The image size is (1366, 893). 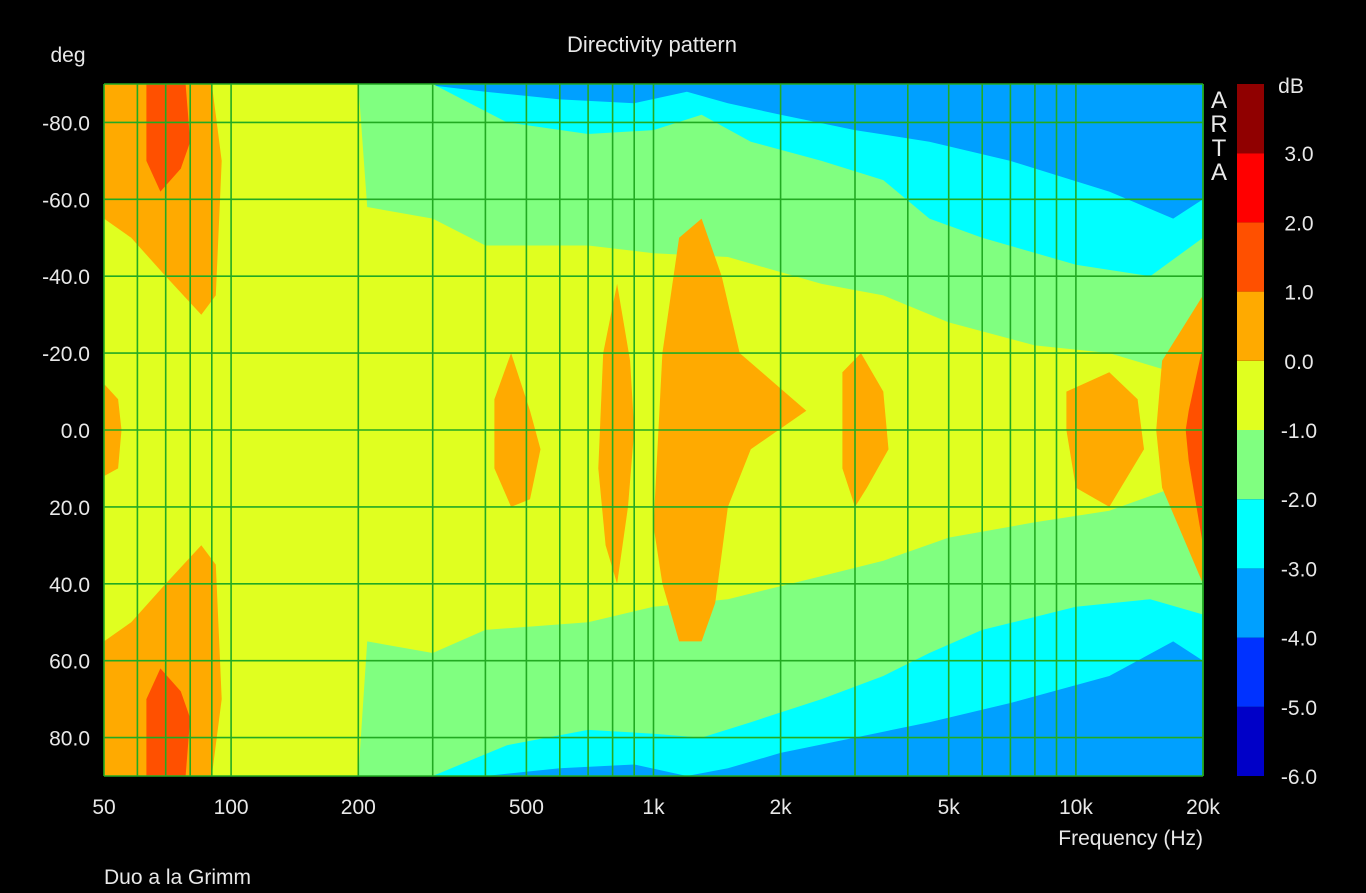 I want to click on y-tick-labels: -80.0 -60.0 -40.0 -20.0 0.0 20.0 40.0 60.0 80.0, so click(x=66, y=431).